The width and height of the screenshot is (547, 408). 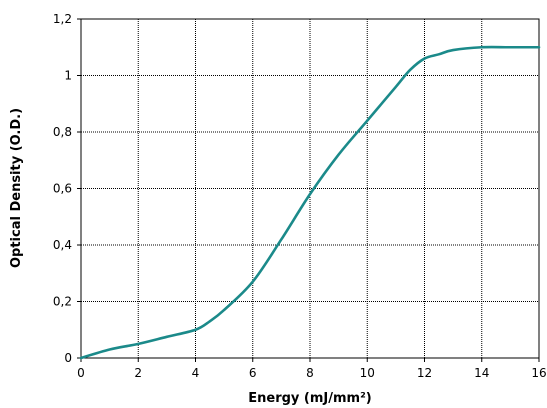 I want to click on x-tick-label: 8, so click(x=310, y=373).